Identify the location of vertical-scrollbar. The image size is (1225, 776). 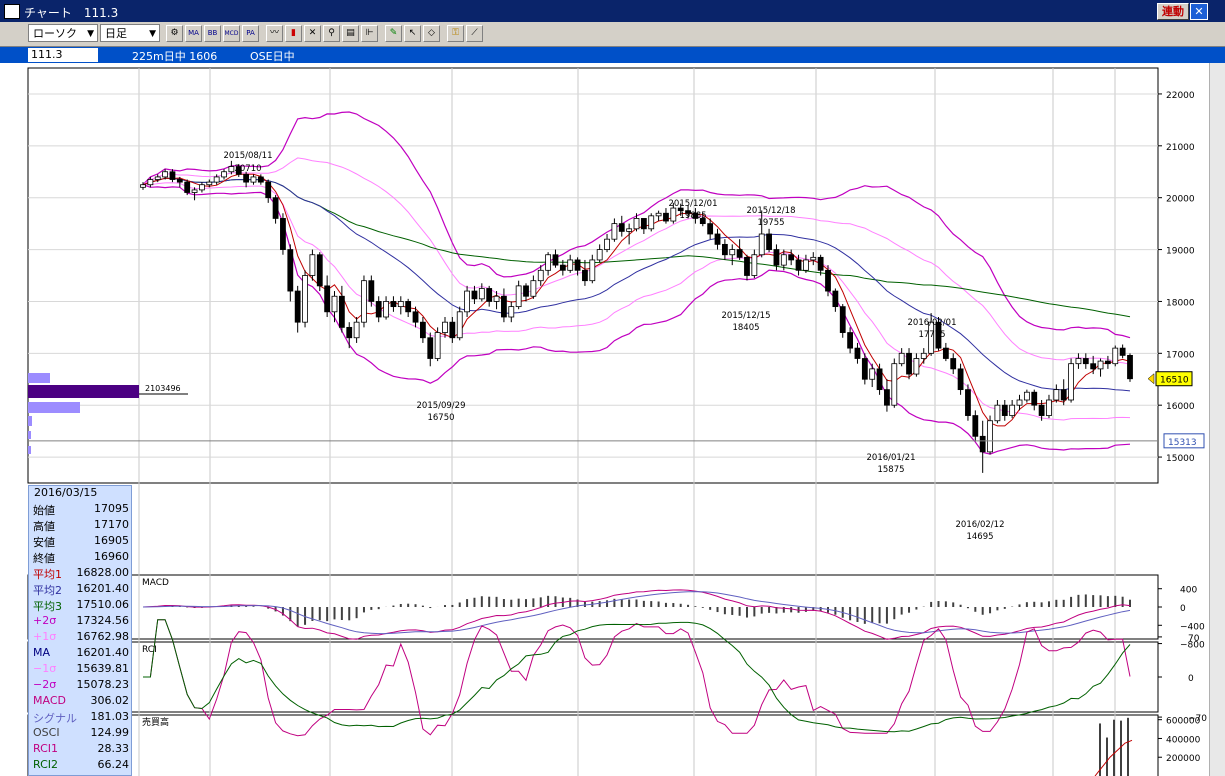
(1217, 419).